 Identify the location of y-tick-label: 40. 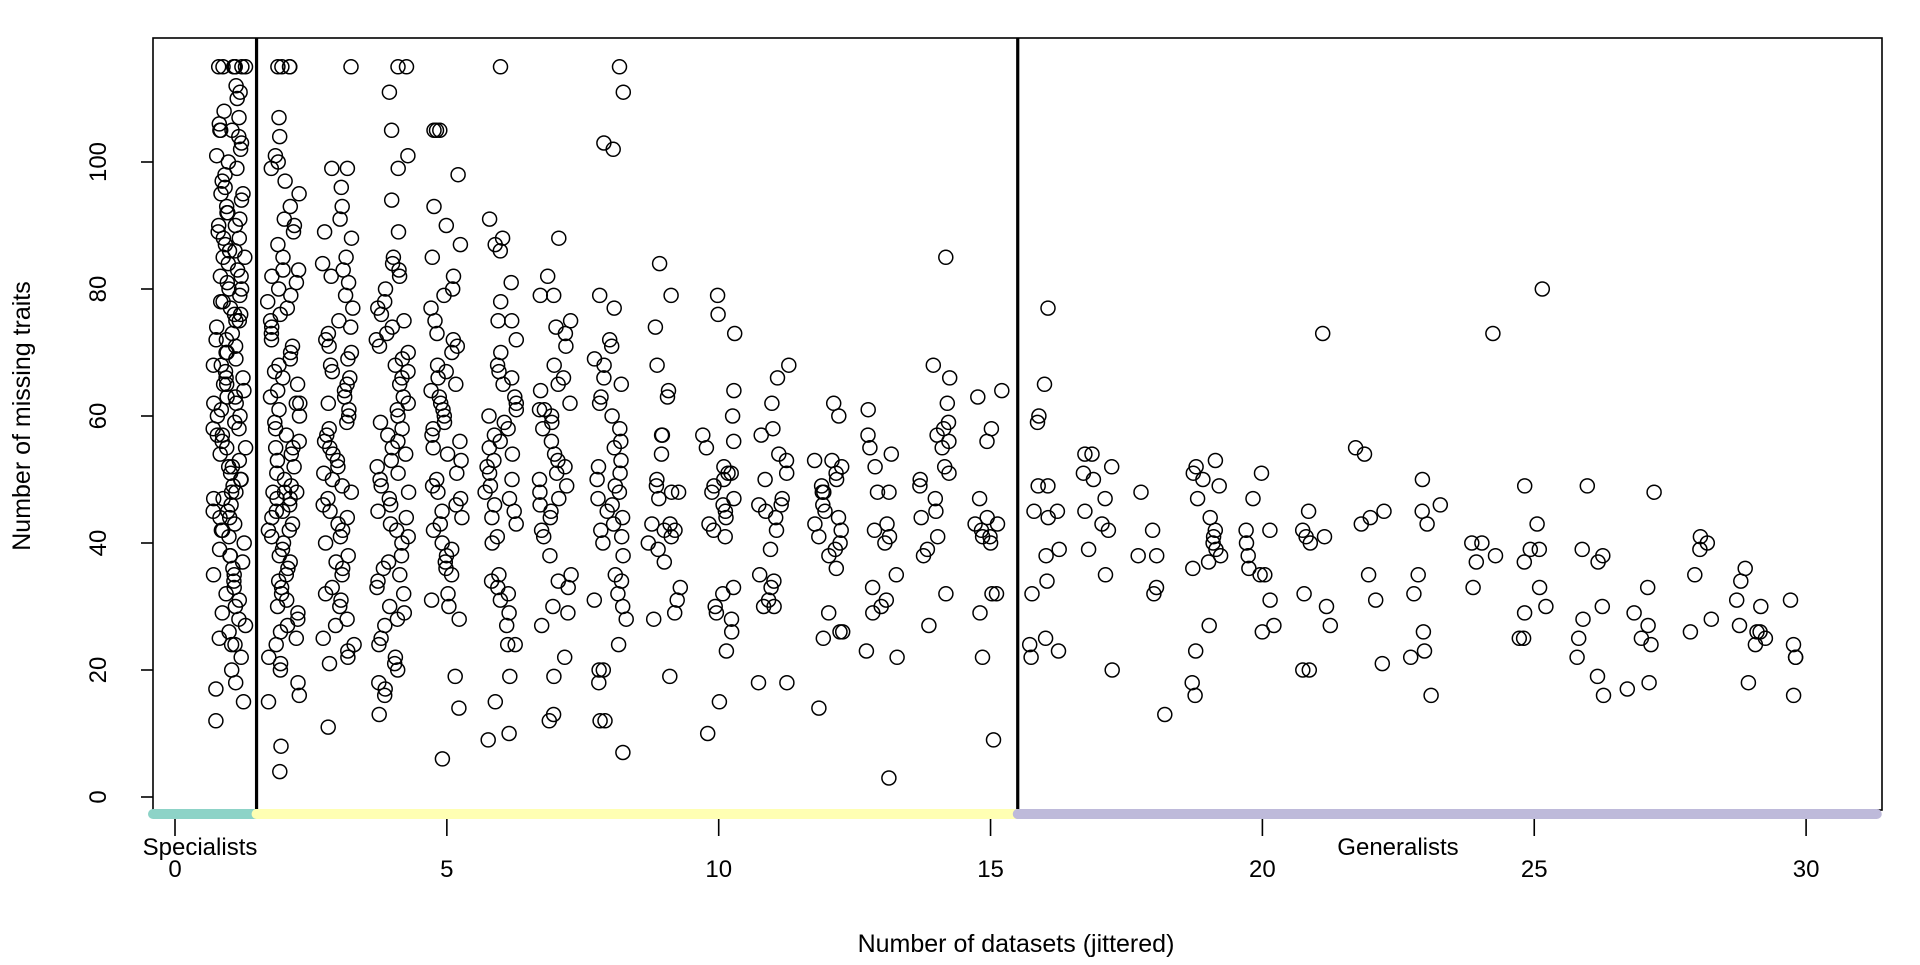
(98, 543).